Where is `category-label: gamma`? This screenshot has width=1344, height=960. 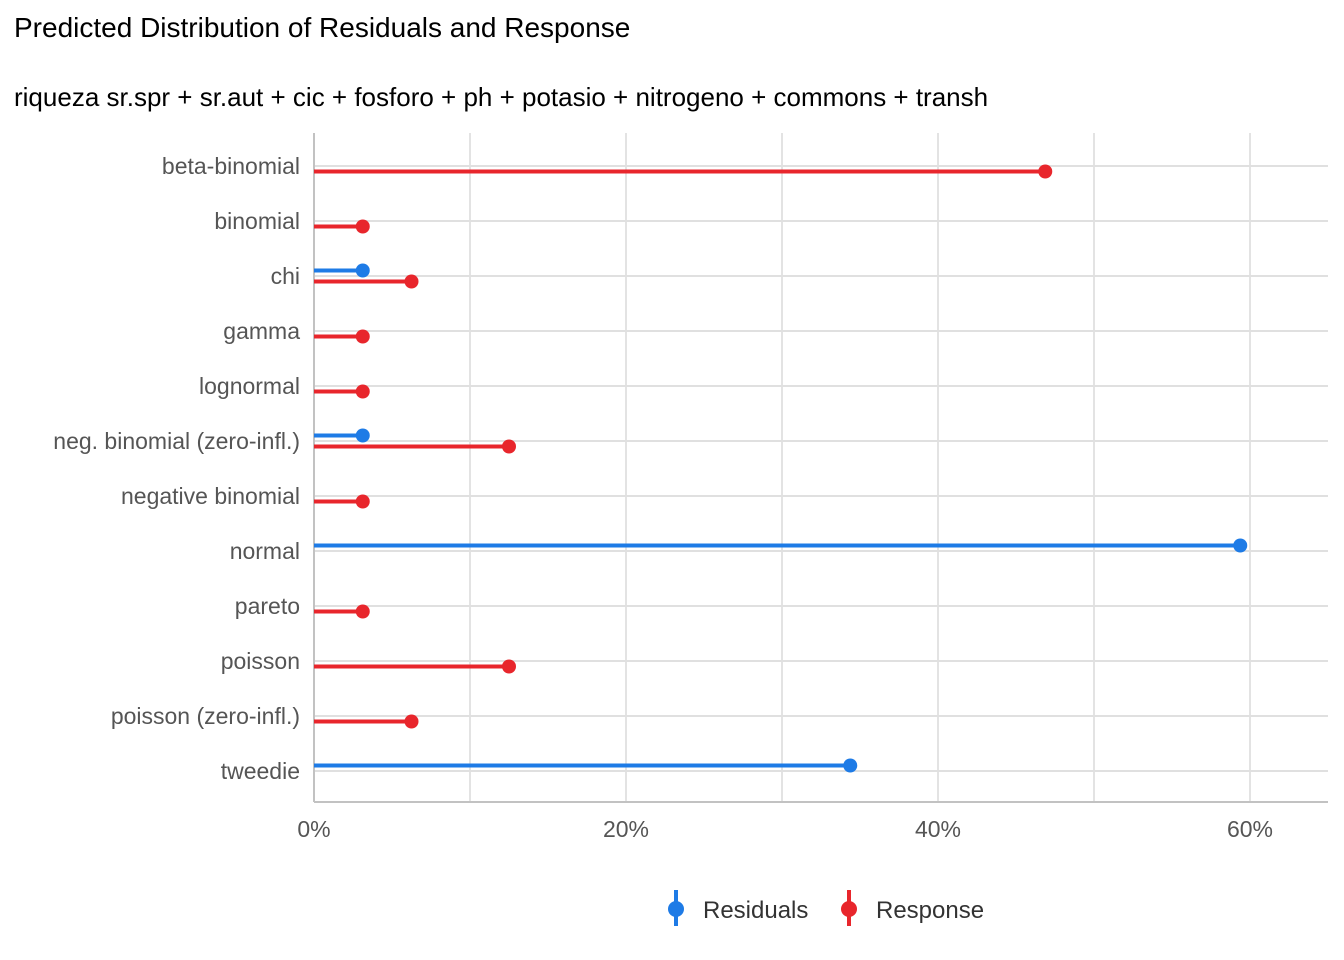 category-label: gamma is located at coordinates (261, 331).